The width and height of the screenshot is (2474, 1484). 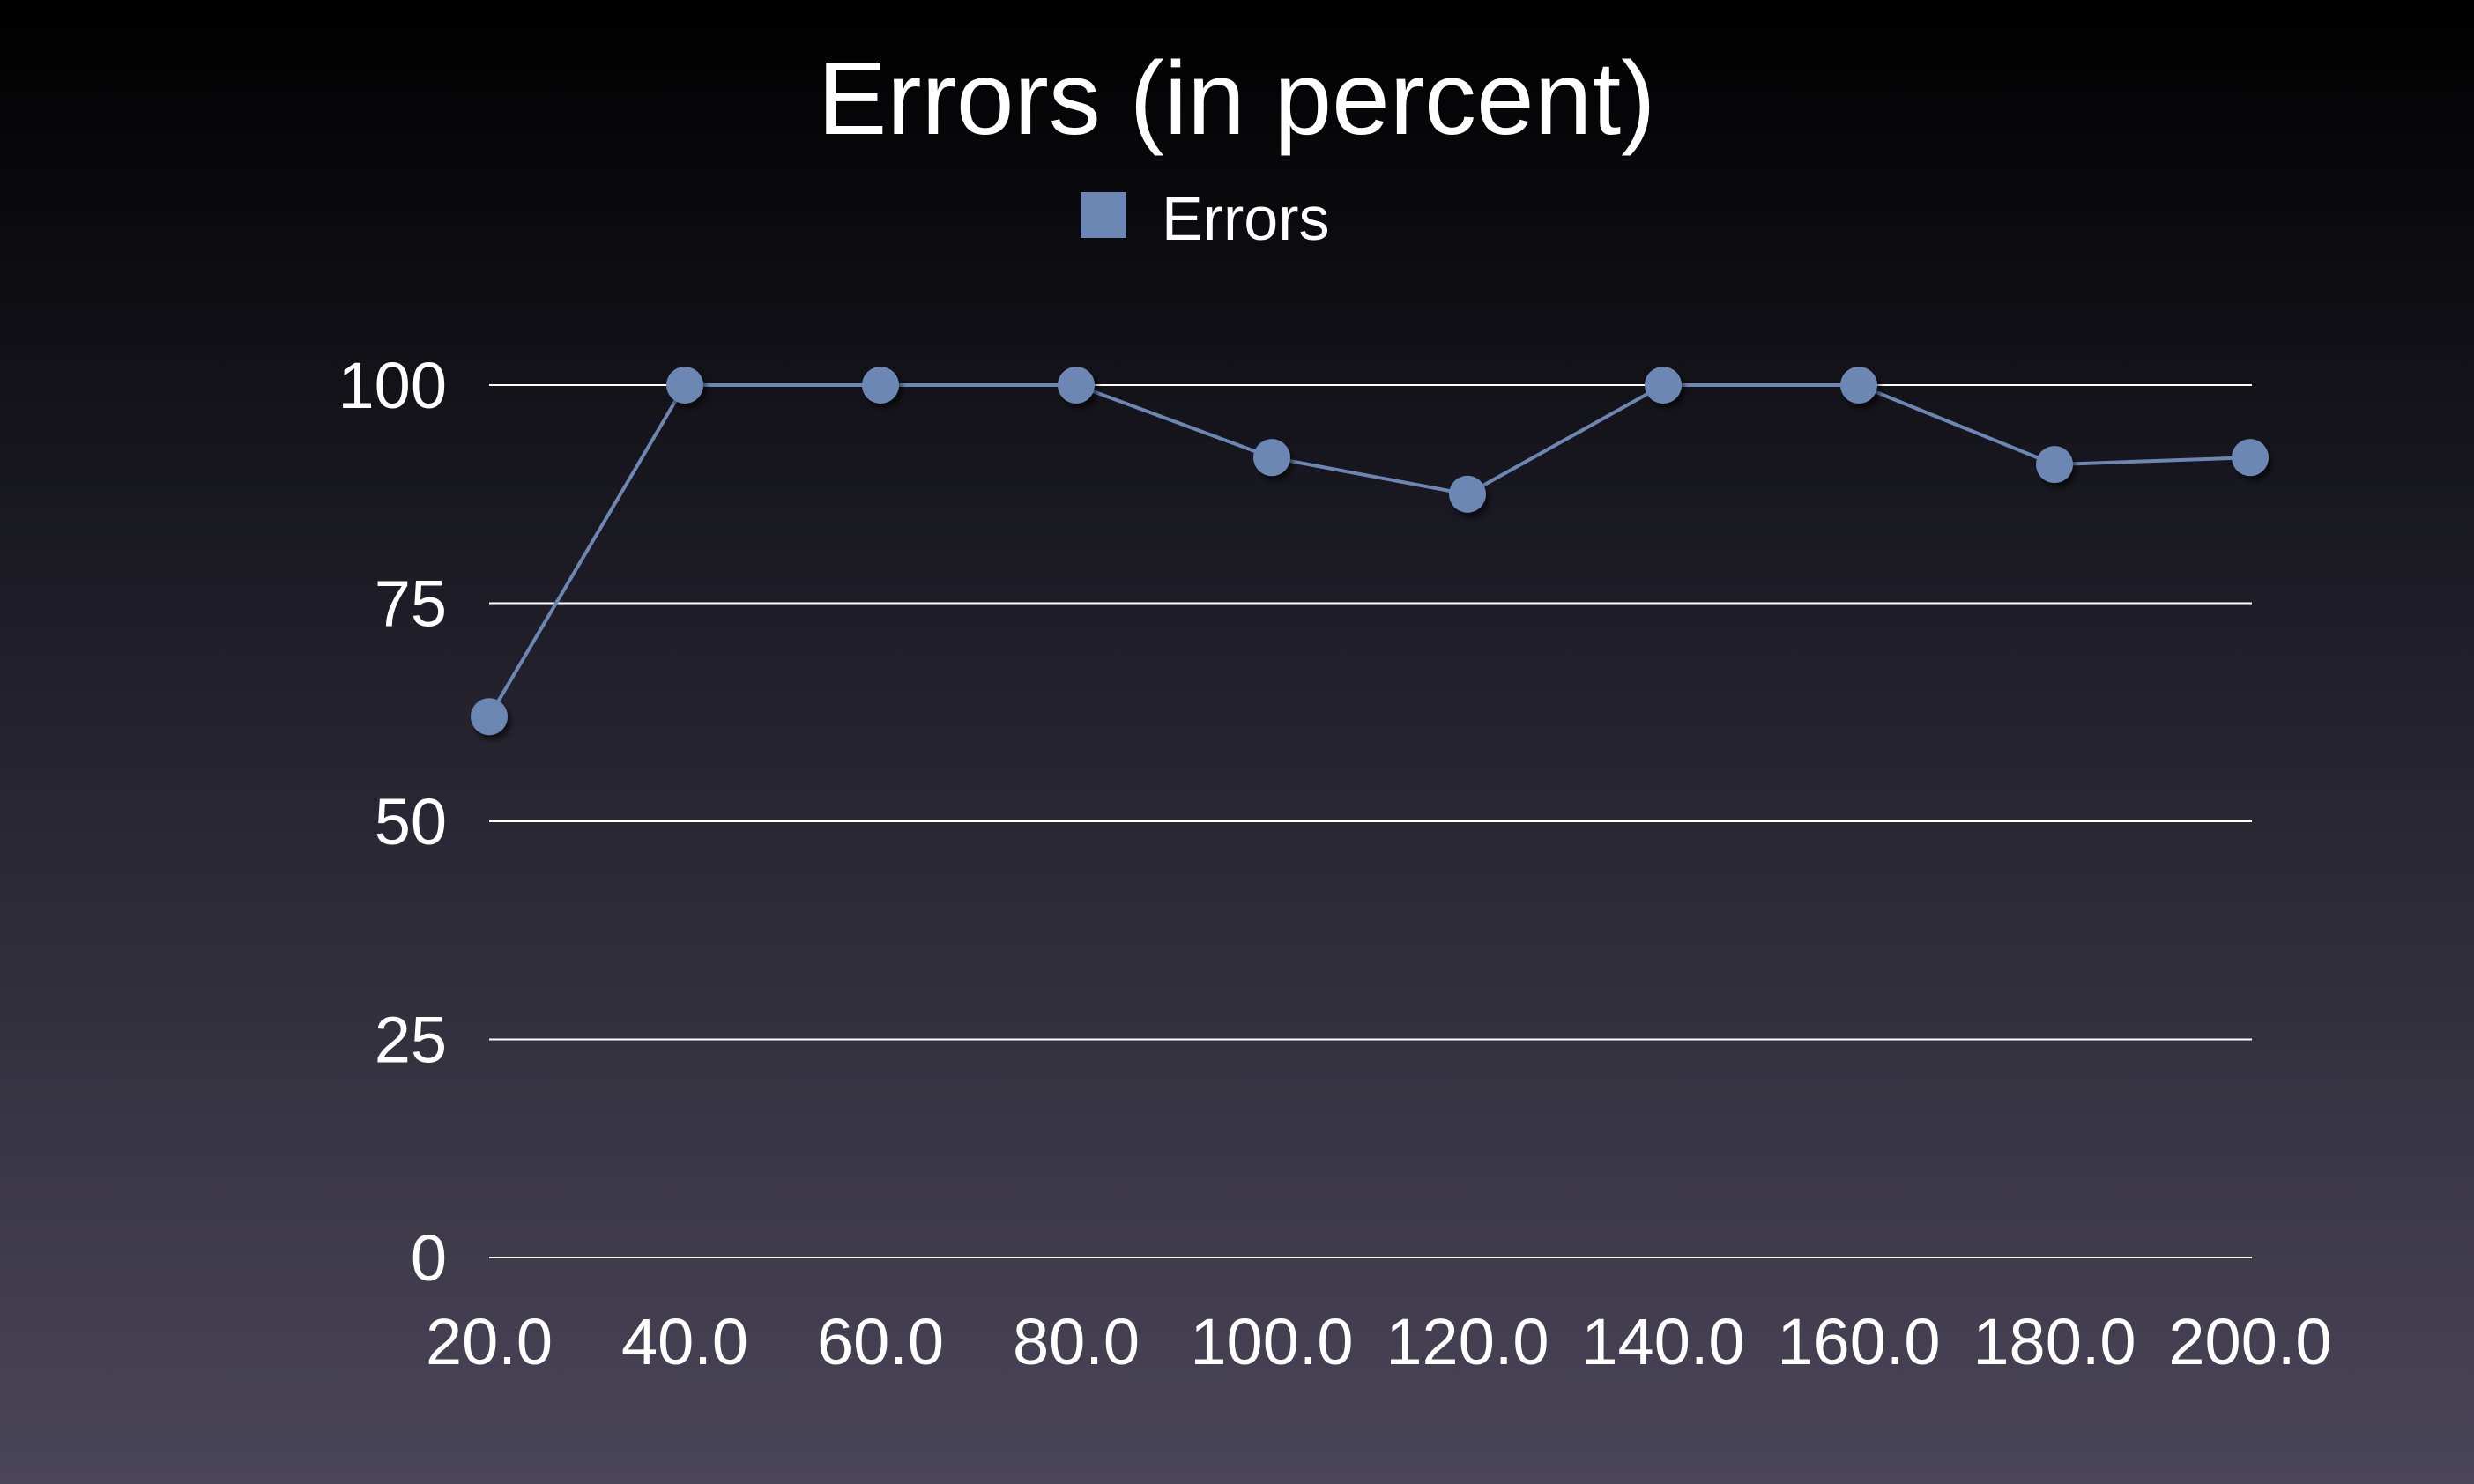 I want to click on y-tick-label: 25, so click(x=411, y=1040).